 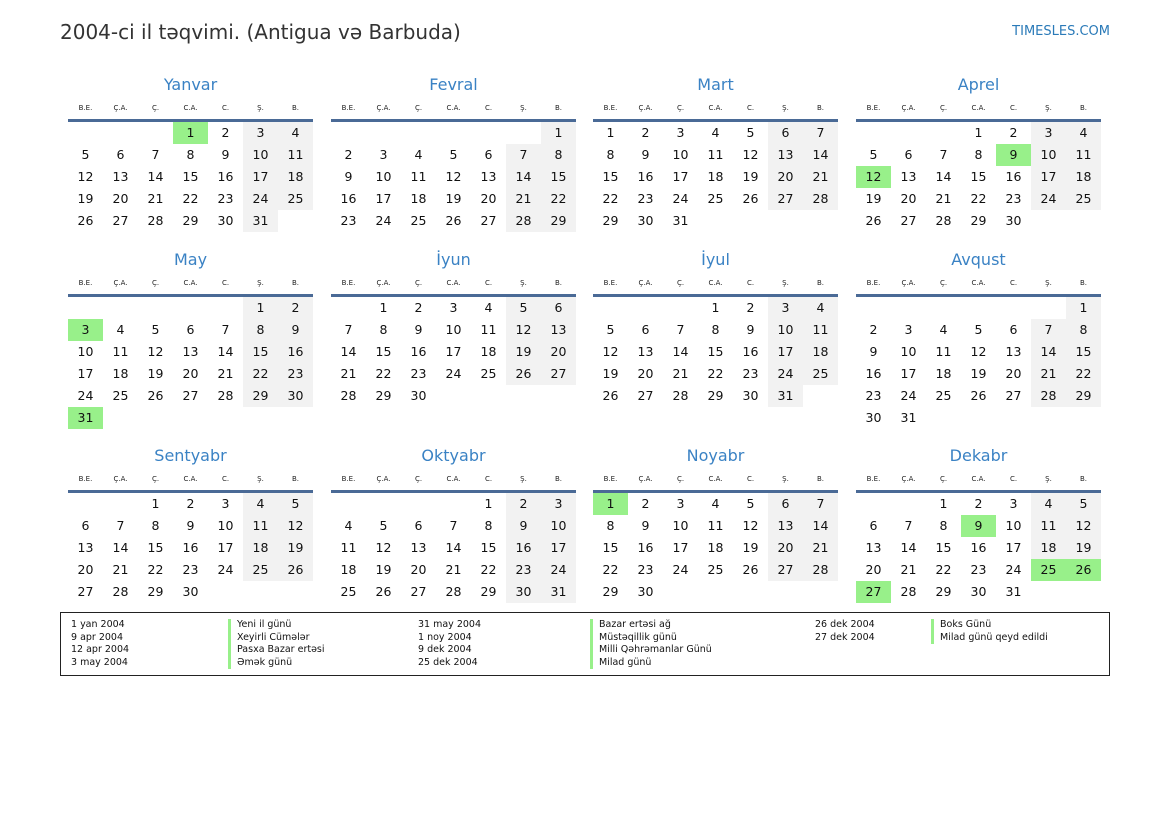 I want to click on day-cell: 3, so click(x=908, y=329).